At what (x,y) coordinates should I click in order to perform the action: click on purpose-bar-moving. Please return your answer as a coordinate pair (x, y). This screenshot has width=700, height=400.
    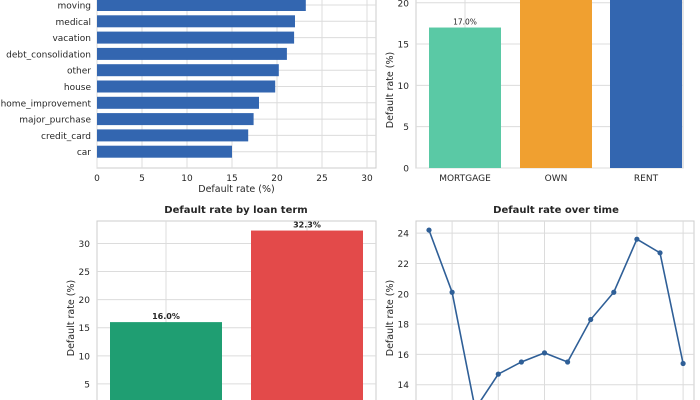
    Looking at the image, I should click on (201, 5).